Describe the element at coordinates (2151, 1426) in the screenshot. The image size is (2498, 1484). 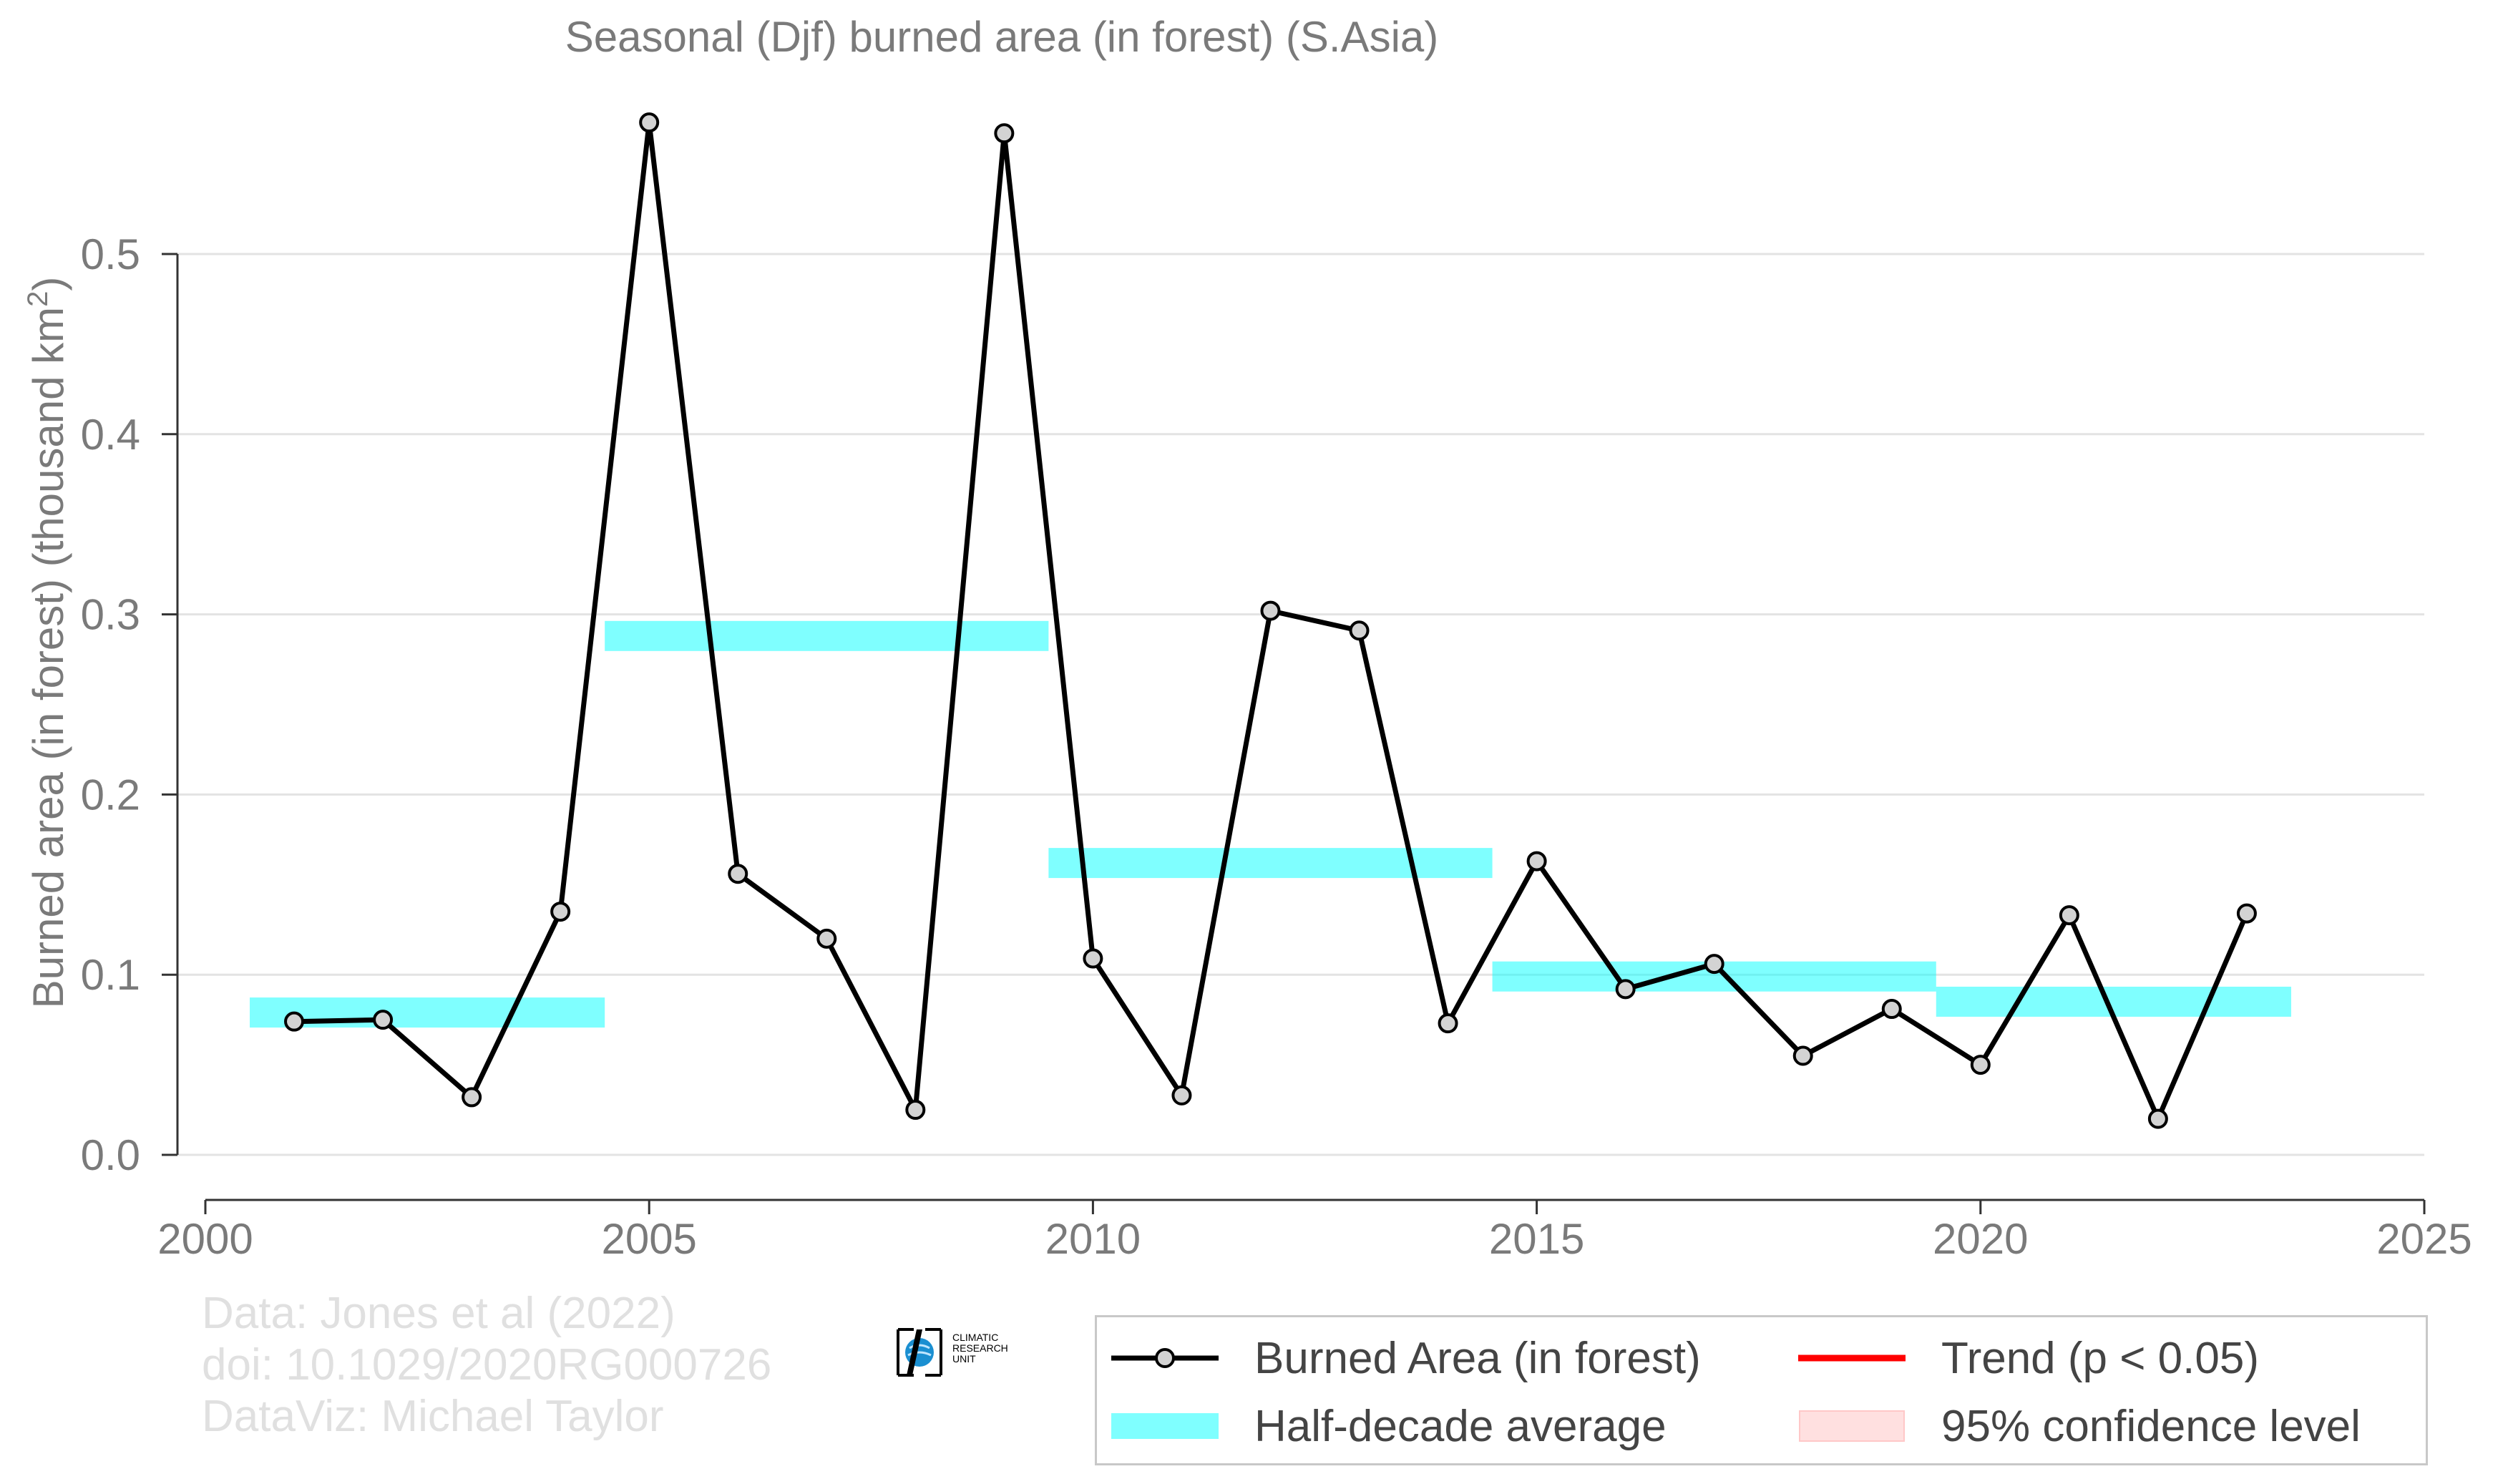
I see `legend-label-confidence: 95% confidence level` at that location.